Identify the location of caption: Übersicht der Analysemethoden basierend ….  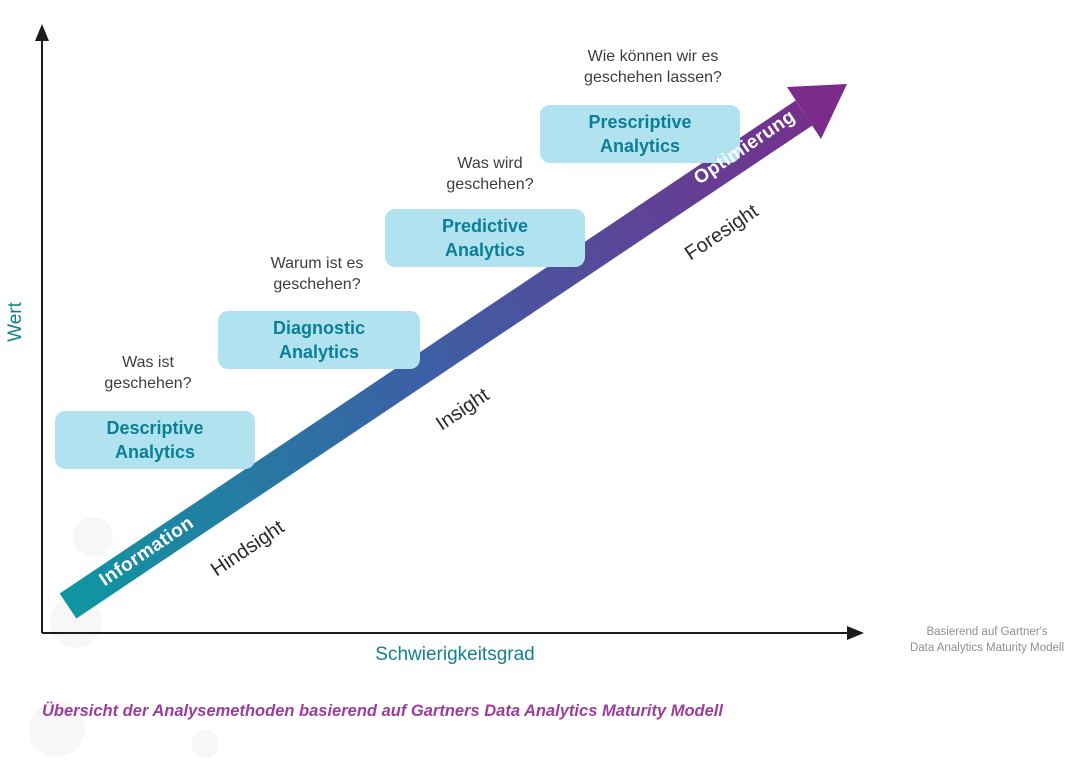
(382, 711).